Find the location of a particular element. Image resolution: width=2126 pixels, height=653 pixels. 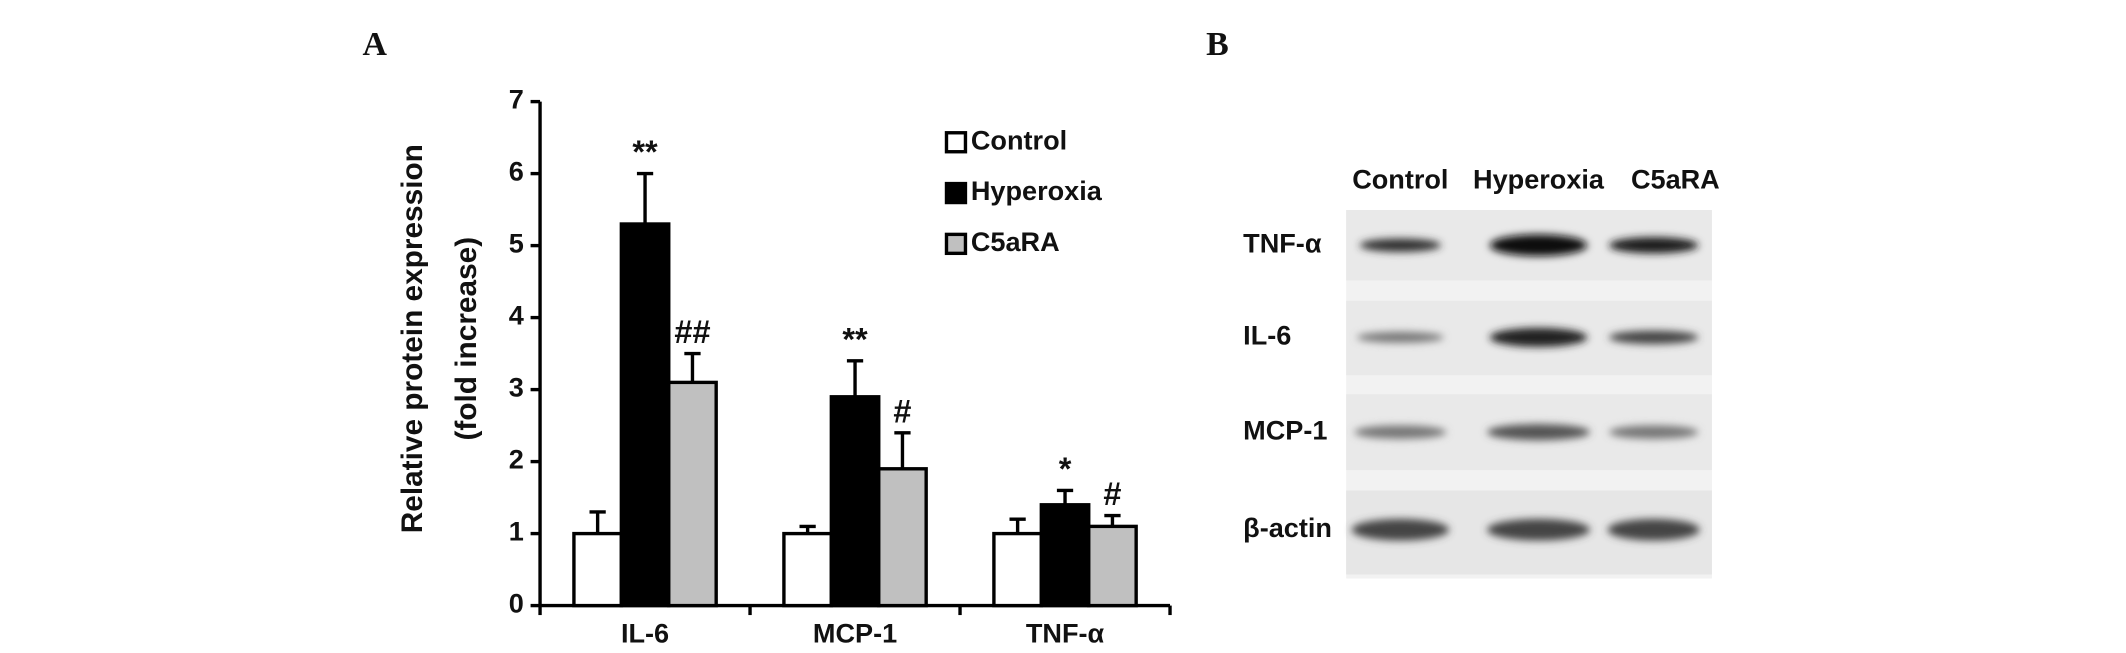

significance-label: * is located at coordinates (1065, 469).